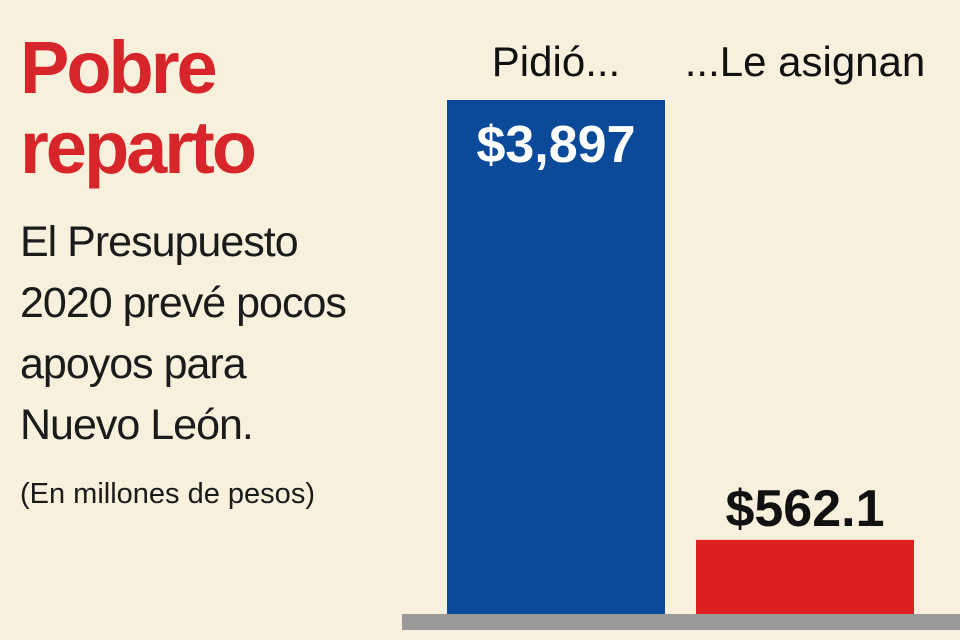 The height and width of the screenshot is (640, 960). What do you see at coordinates (119, 67) in the screenshot?
I see `title-line-1: Pobre` at bounding box center [119, 67].